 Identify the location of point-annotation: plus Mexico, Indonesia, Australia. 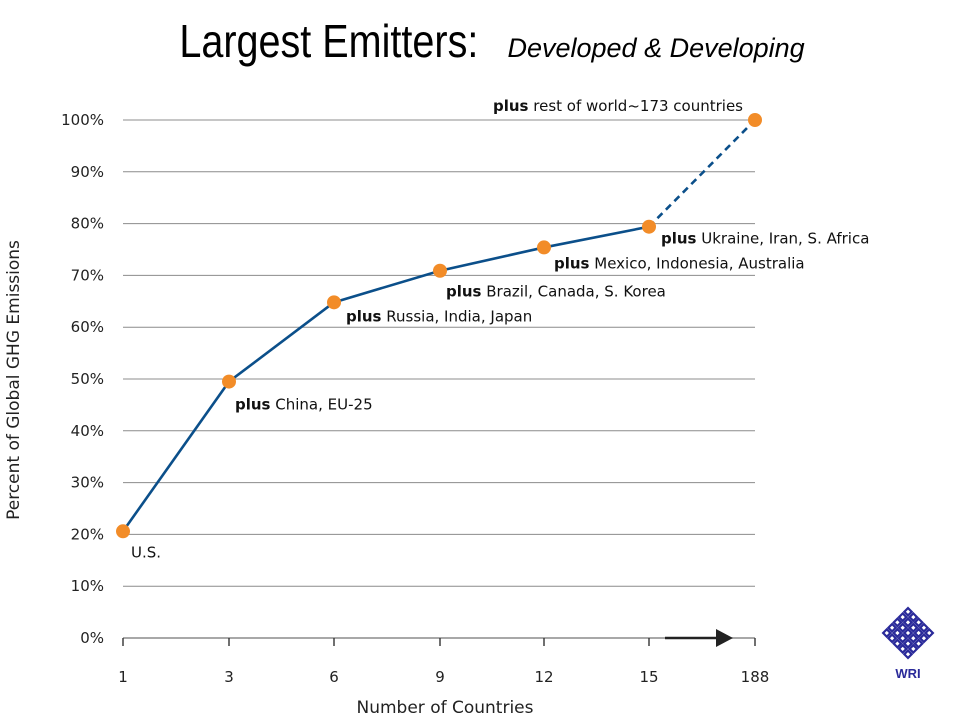
(679, 263).